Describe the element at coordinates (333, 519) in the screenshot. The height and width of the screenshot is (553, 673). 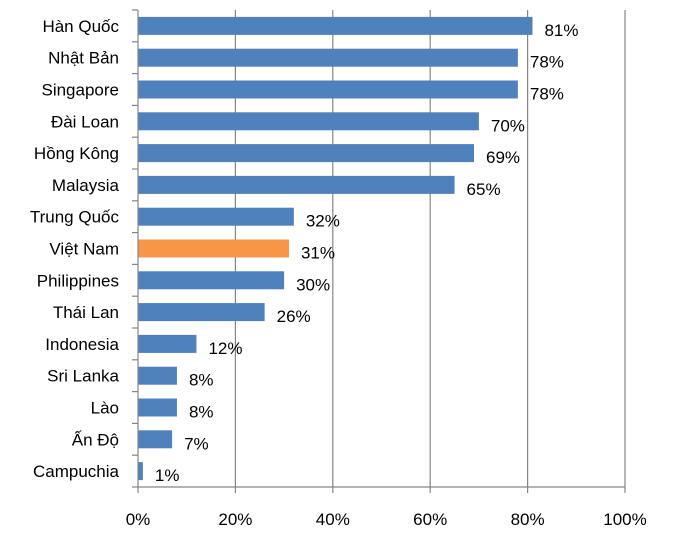
I see `x-tick-label: 40%` at that location.